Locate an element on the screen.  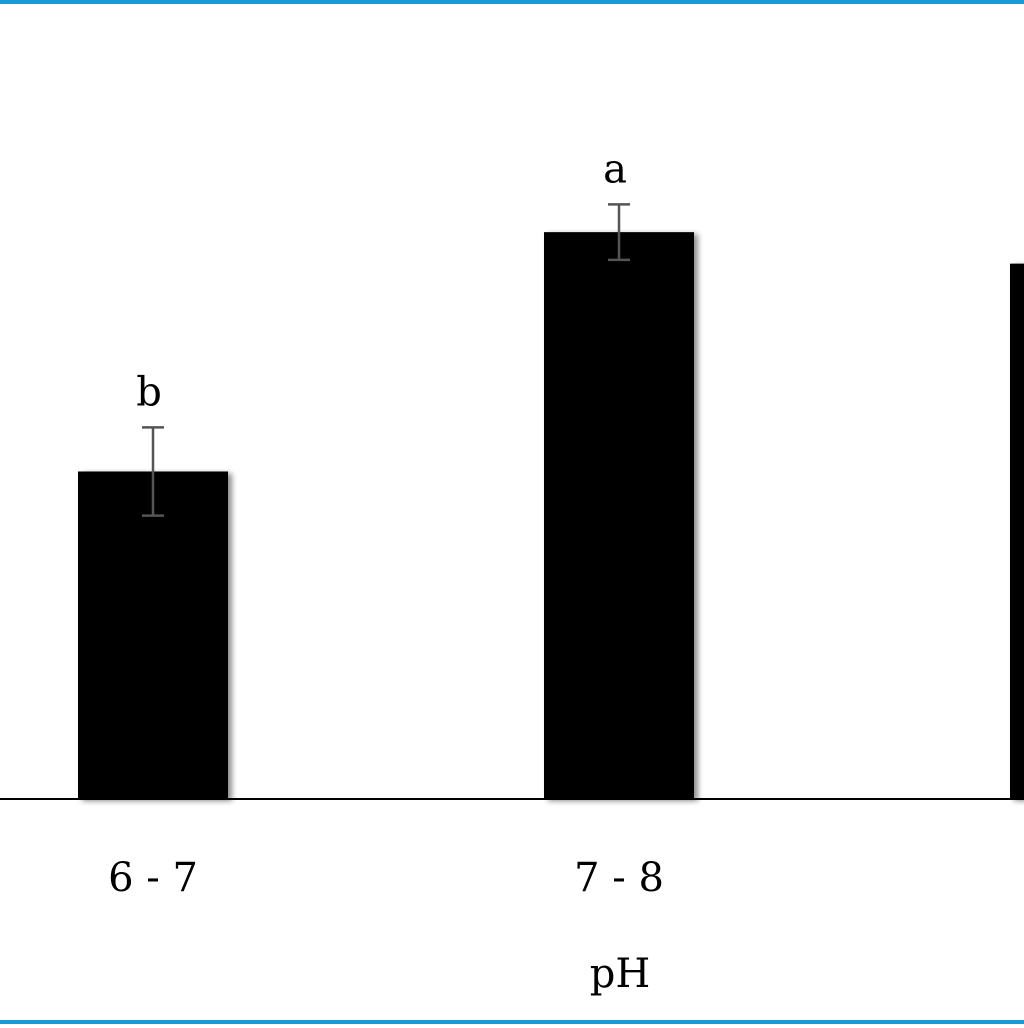
x-axis-label: pH is located at coordinates (620, 974).